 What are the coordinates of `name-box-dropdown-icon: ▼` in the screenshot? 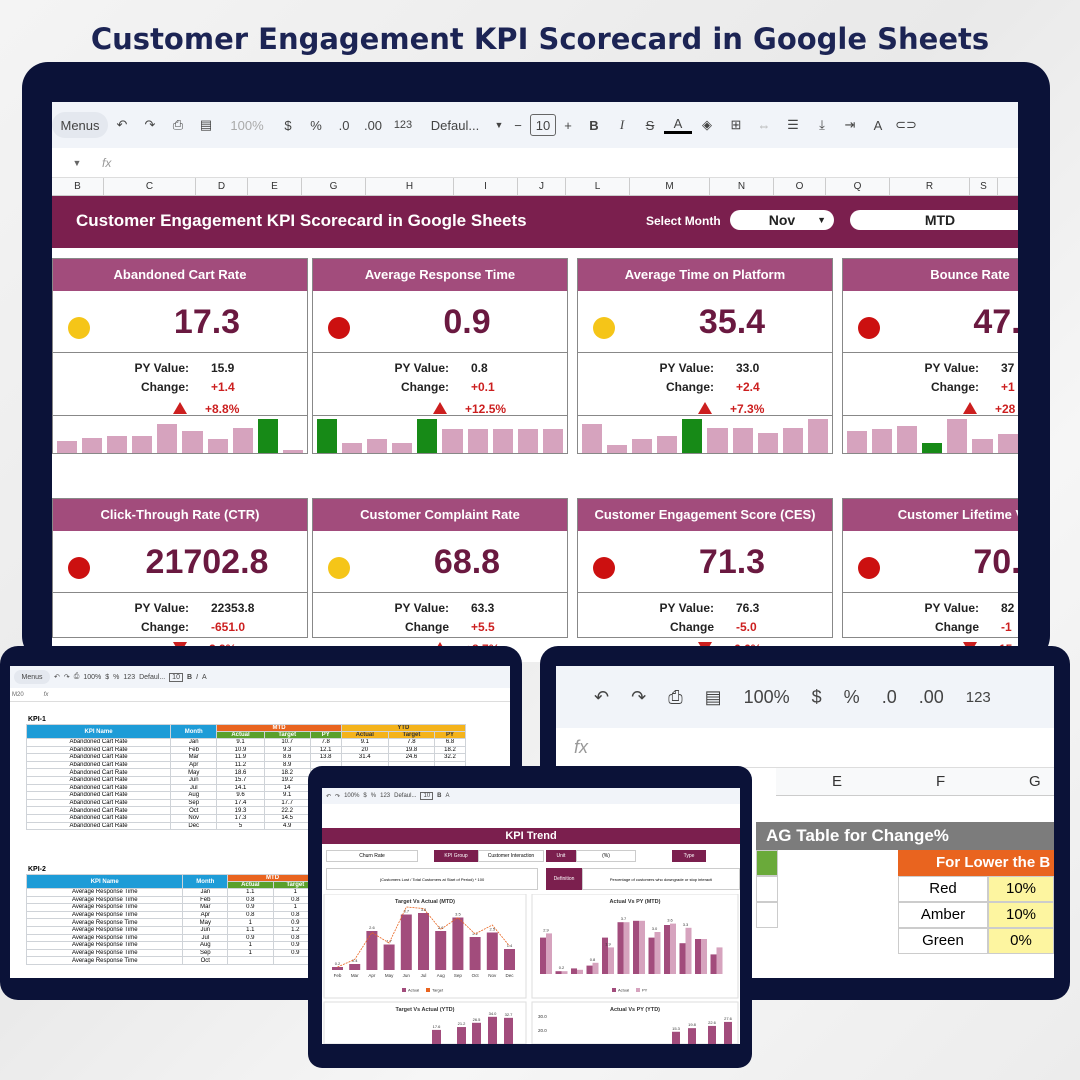 It's located at (77, 162).